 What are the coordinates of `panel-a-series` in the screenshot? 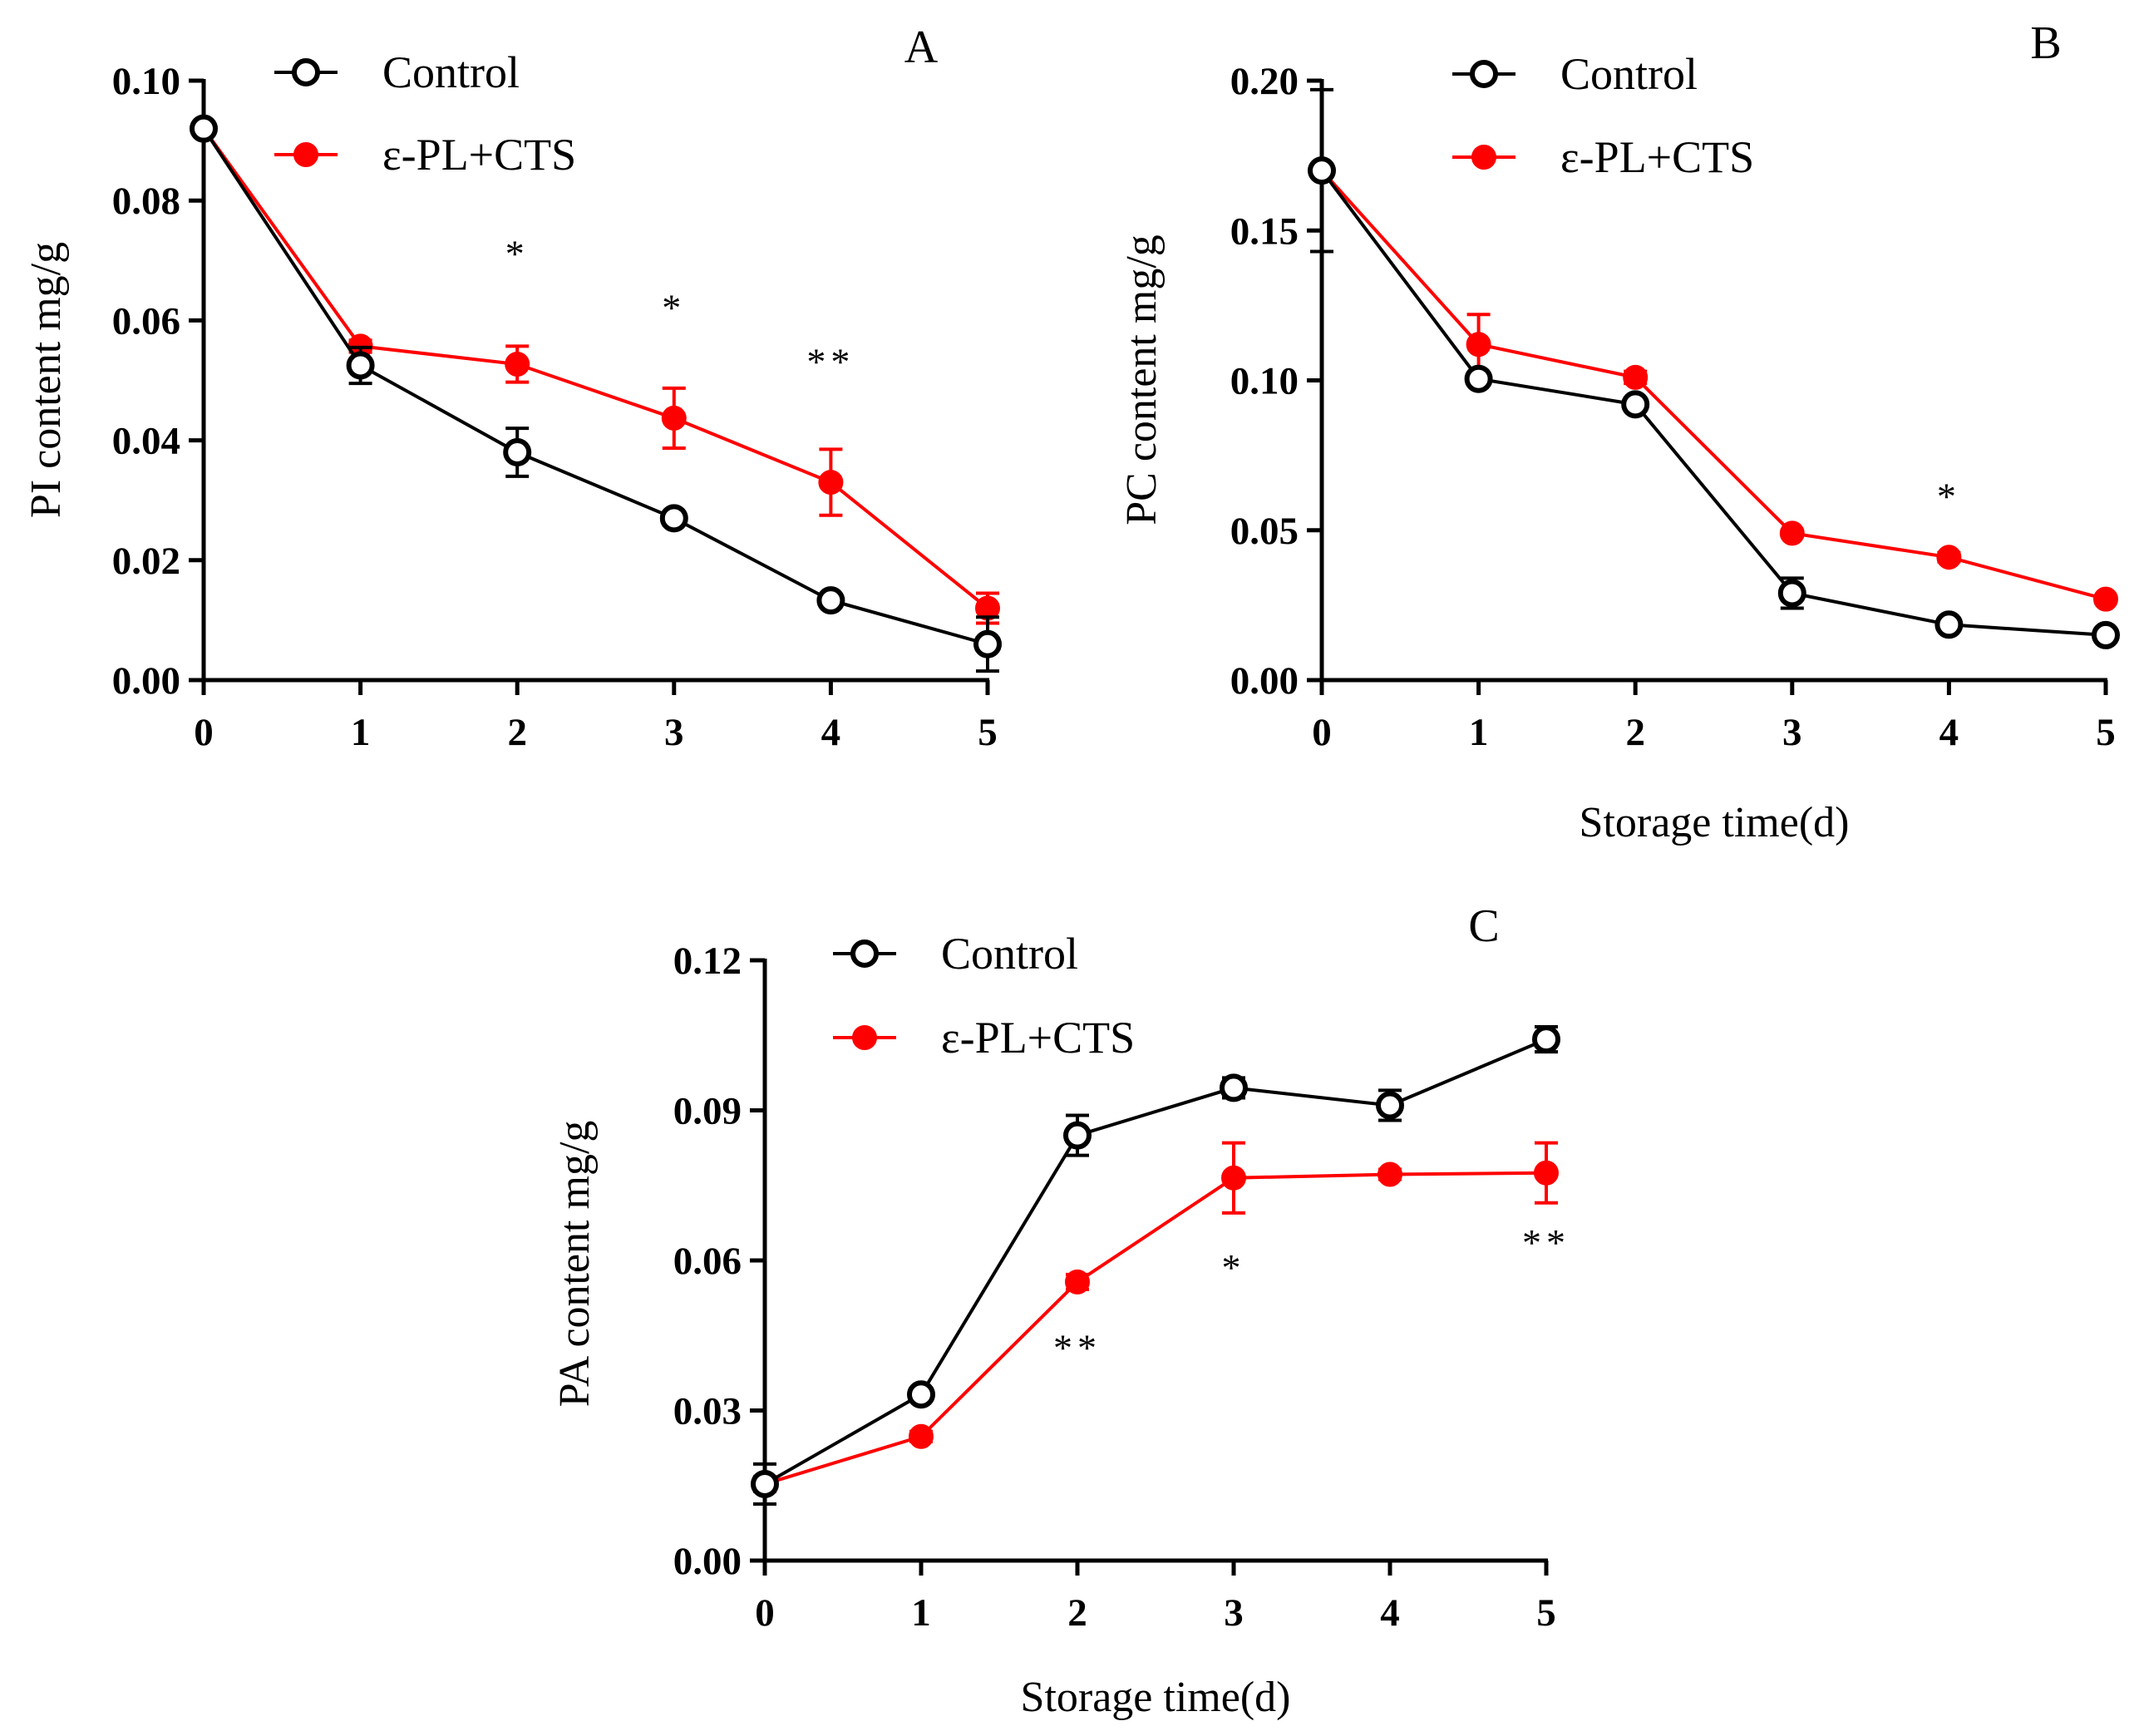 It's located at (596, 393).